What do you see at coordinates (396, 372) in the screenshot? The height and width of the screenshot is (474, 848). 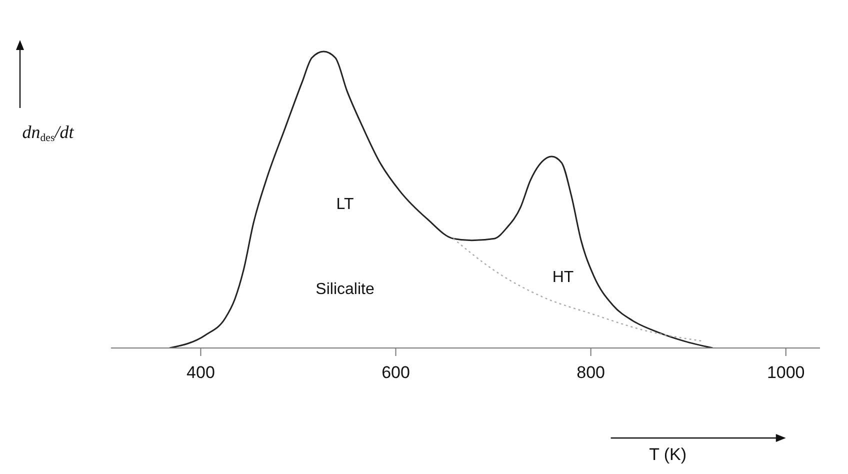 I see `x-tick-label: 600` at bounding box center [396, 372].